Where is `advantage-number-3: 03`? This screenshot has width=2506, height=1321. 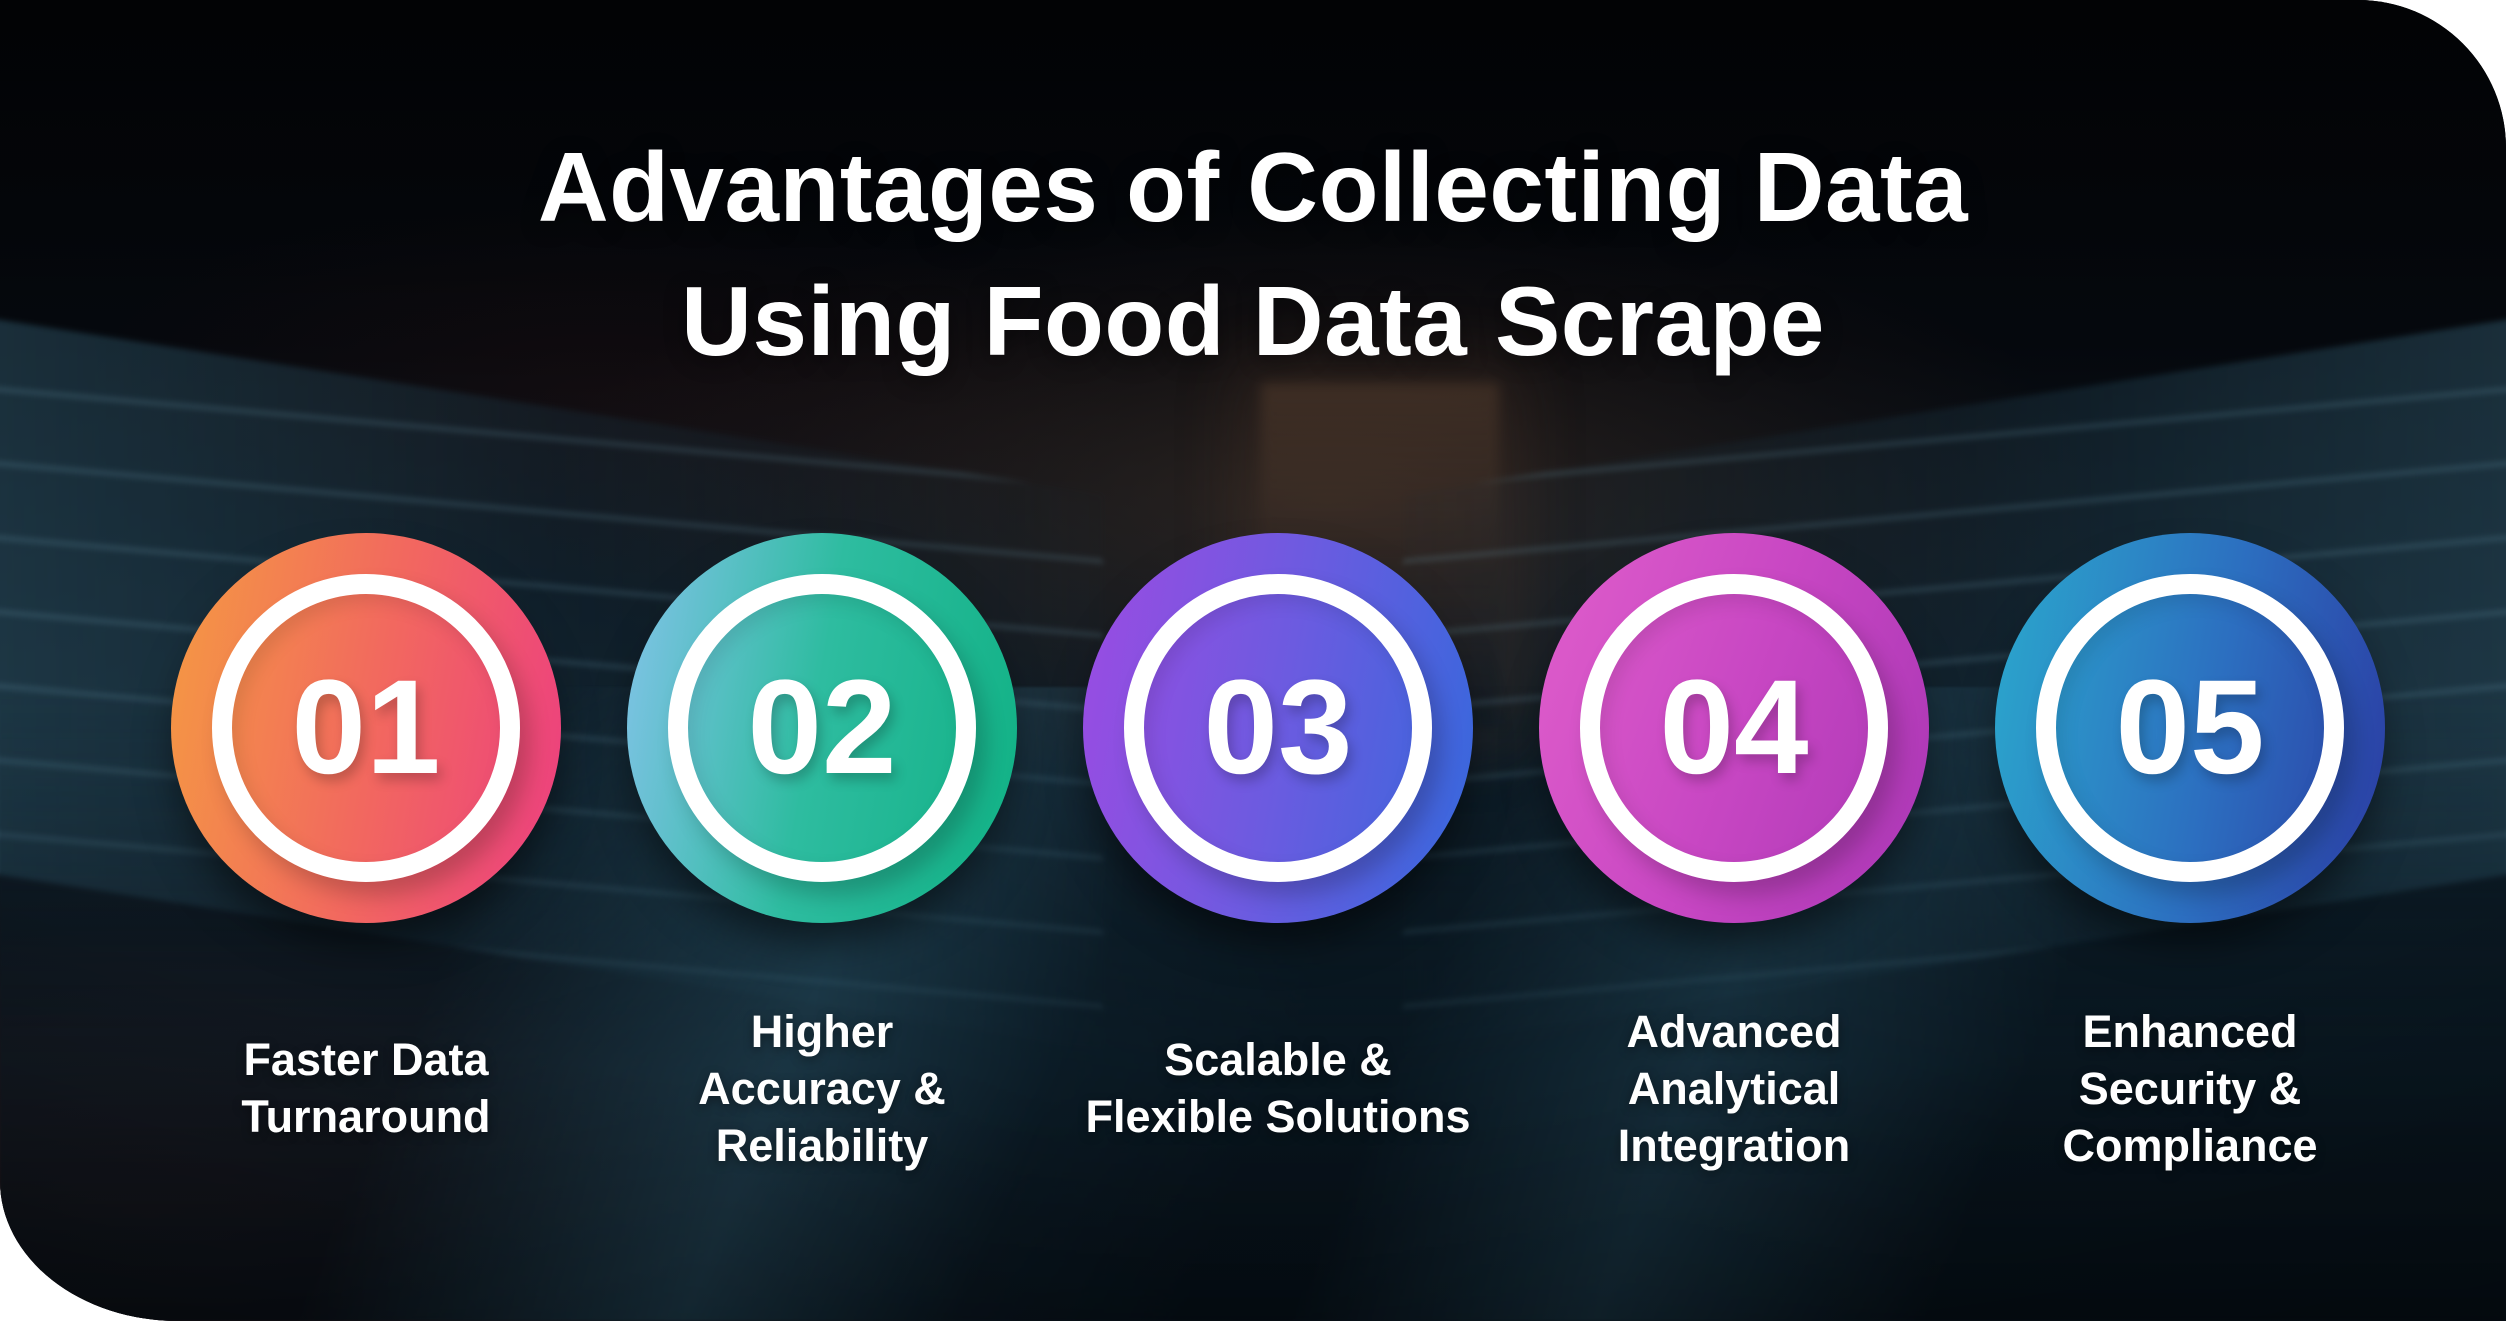 advantage-number-3: 03 is located at coordinates (1278, 727).